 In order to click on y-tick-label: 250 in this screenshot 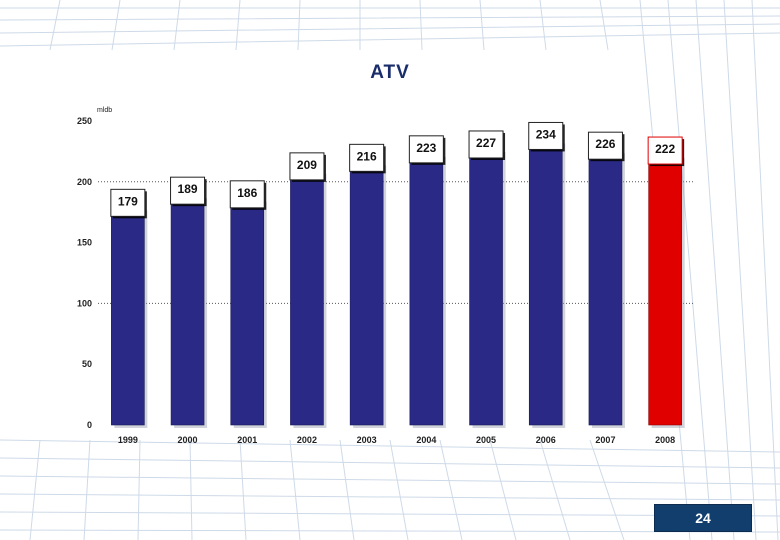, I will do `click(84, 121)`.